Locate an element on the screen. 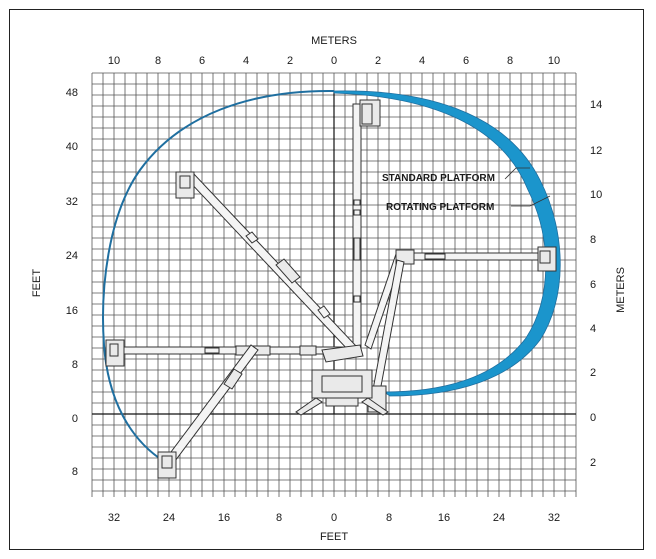 The image size is (656, 559). boom-horizontal-left is located at coordinates (230, 353).